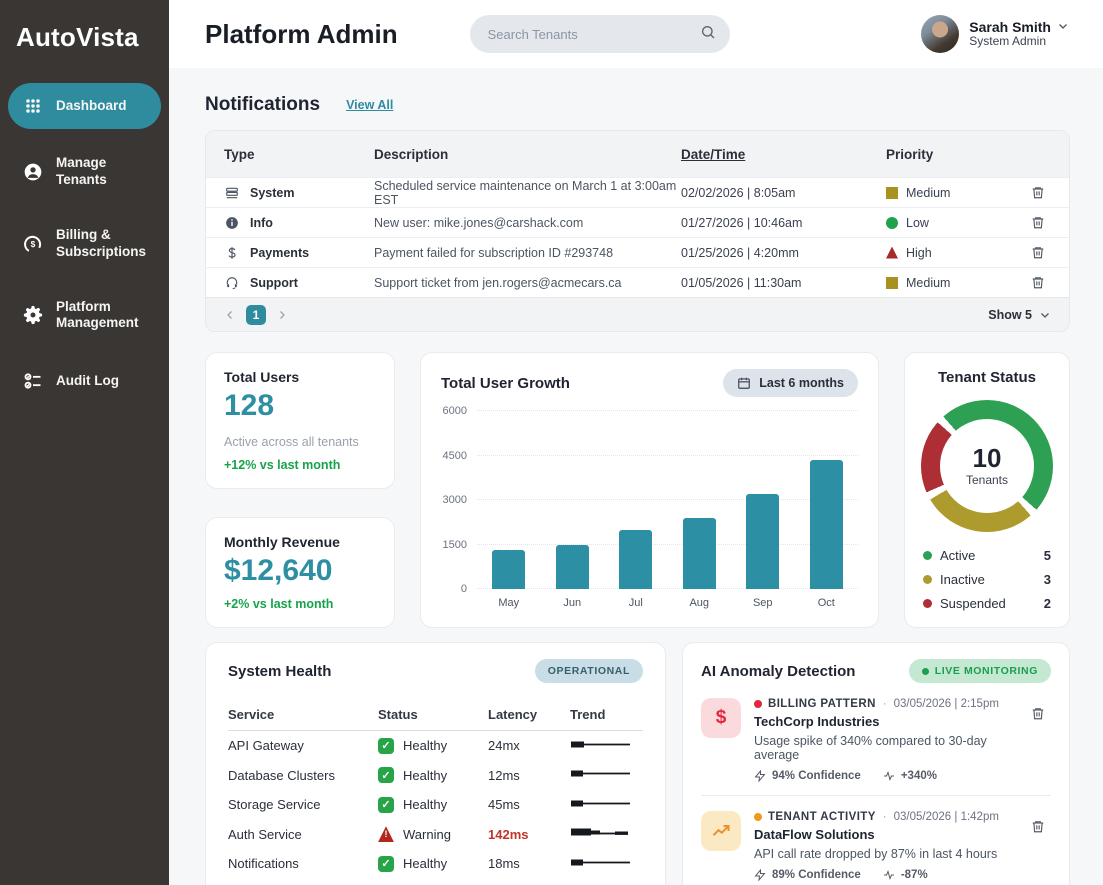 Image resolution: width=1103 pixels, height=885 pixels. Describe the element at coordinates (274, 282) in the screenshot. I see `notification-type: Support` at that location.